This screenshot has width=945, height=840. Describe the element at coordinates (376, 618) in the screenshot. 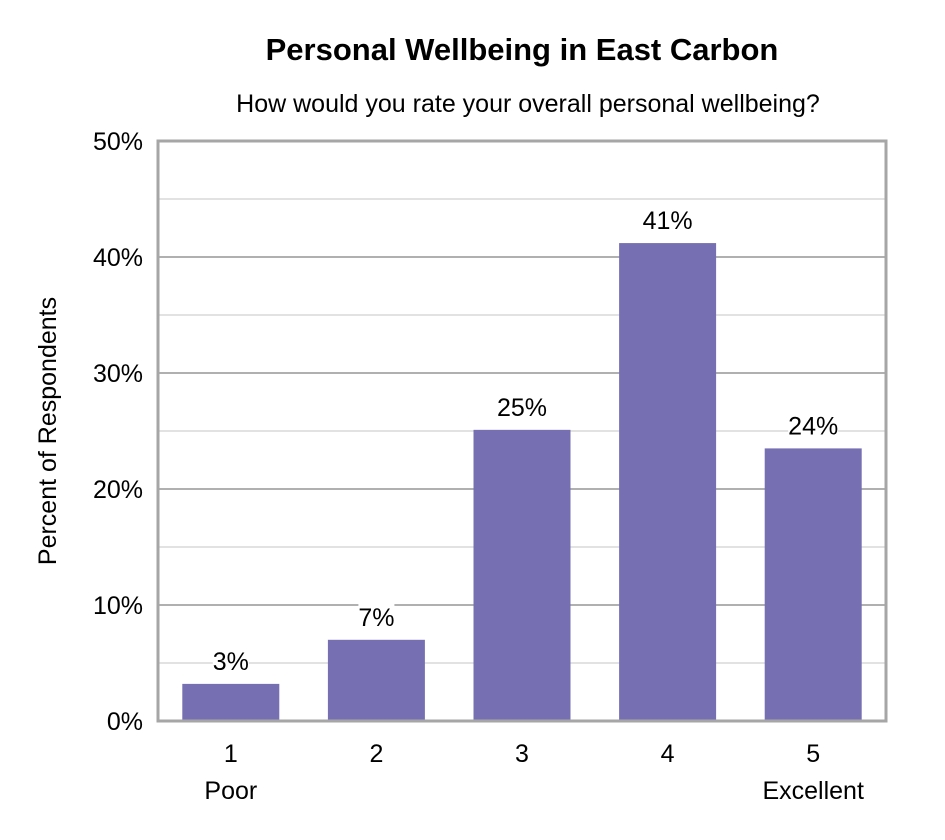

I see `data-label: 7%` at that location.